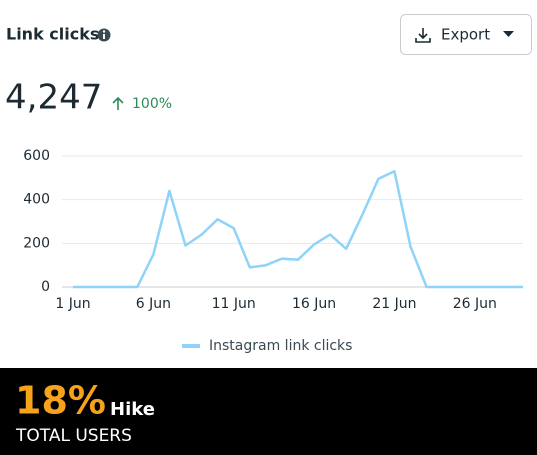 This screenshot has height=455, width=537. Describe the element at coordinates (36, 156) in the screenshot. I see `y-tick-label: 600` at that location.